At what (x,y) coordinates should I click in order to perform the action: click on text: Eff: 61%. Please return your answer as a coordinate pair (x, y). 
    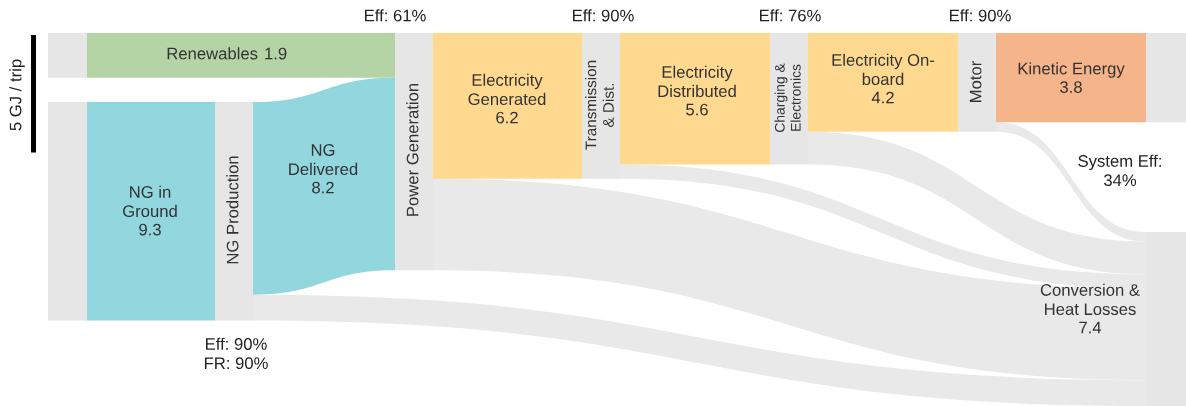
    Looking at the image, I should click on (395, 15).